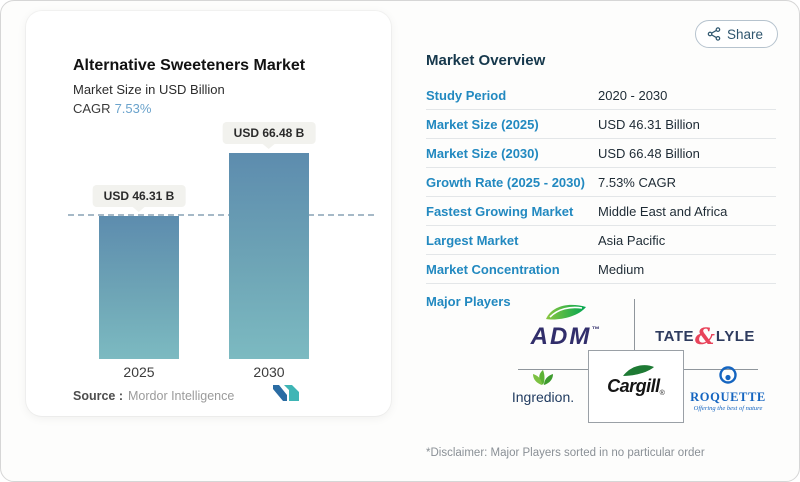  What do you see at coordinates (543, 377) in the screenshot?
I see `ingredion-leaf-icon` at bounding box center [543, 377].